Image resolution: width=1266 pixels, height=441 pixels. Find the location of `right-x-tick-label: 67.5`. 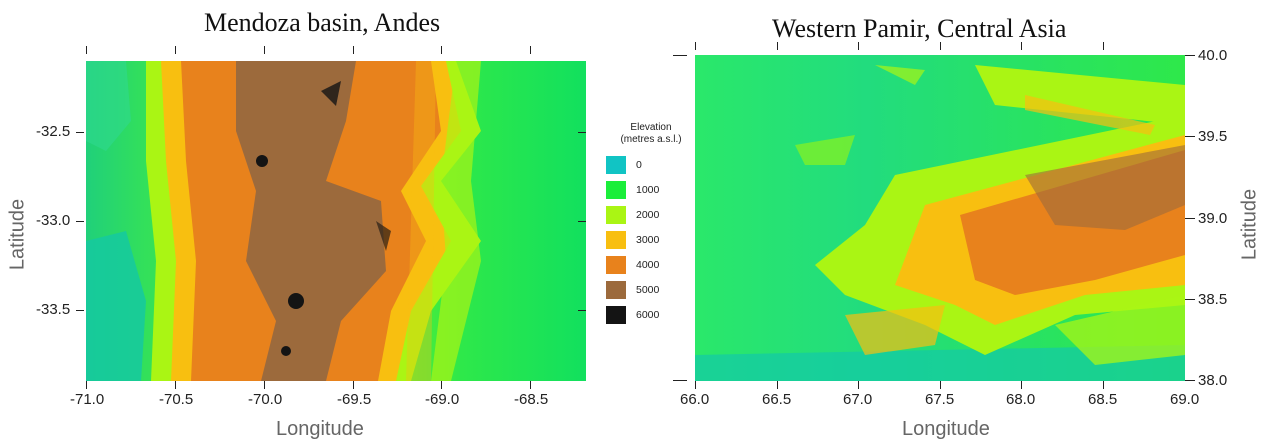

right-x-tick-label: 67.5 is located at coordinates (940, 399).